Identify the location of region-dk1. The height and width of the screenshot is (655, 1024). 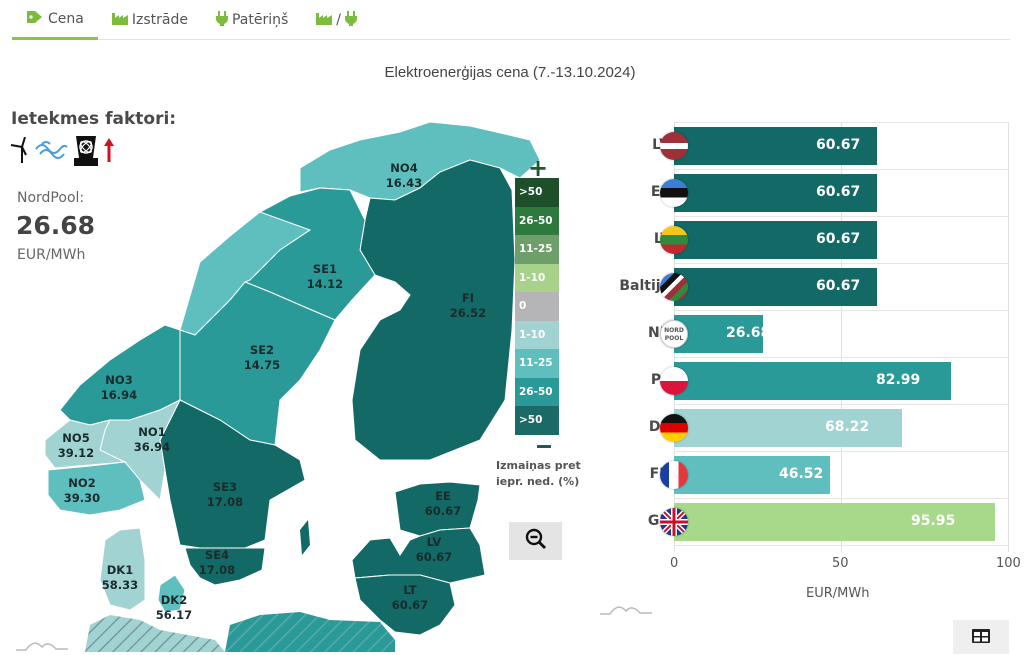
(122, 569).